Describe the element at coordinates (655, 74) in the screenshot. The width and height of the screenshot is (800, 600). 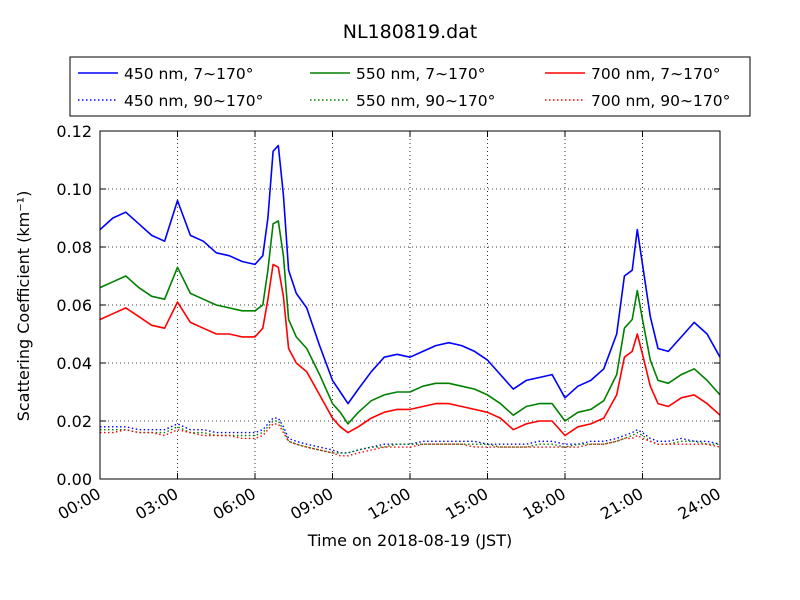
I see `legend-label: 700 nm, 7∼170°` at that location.